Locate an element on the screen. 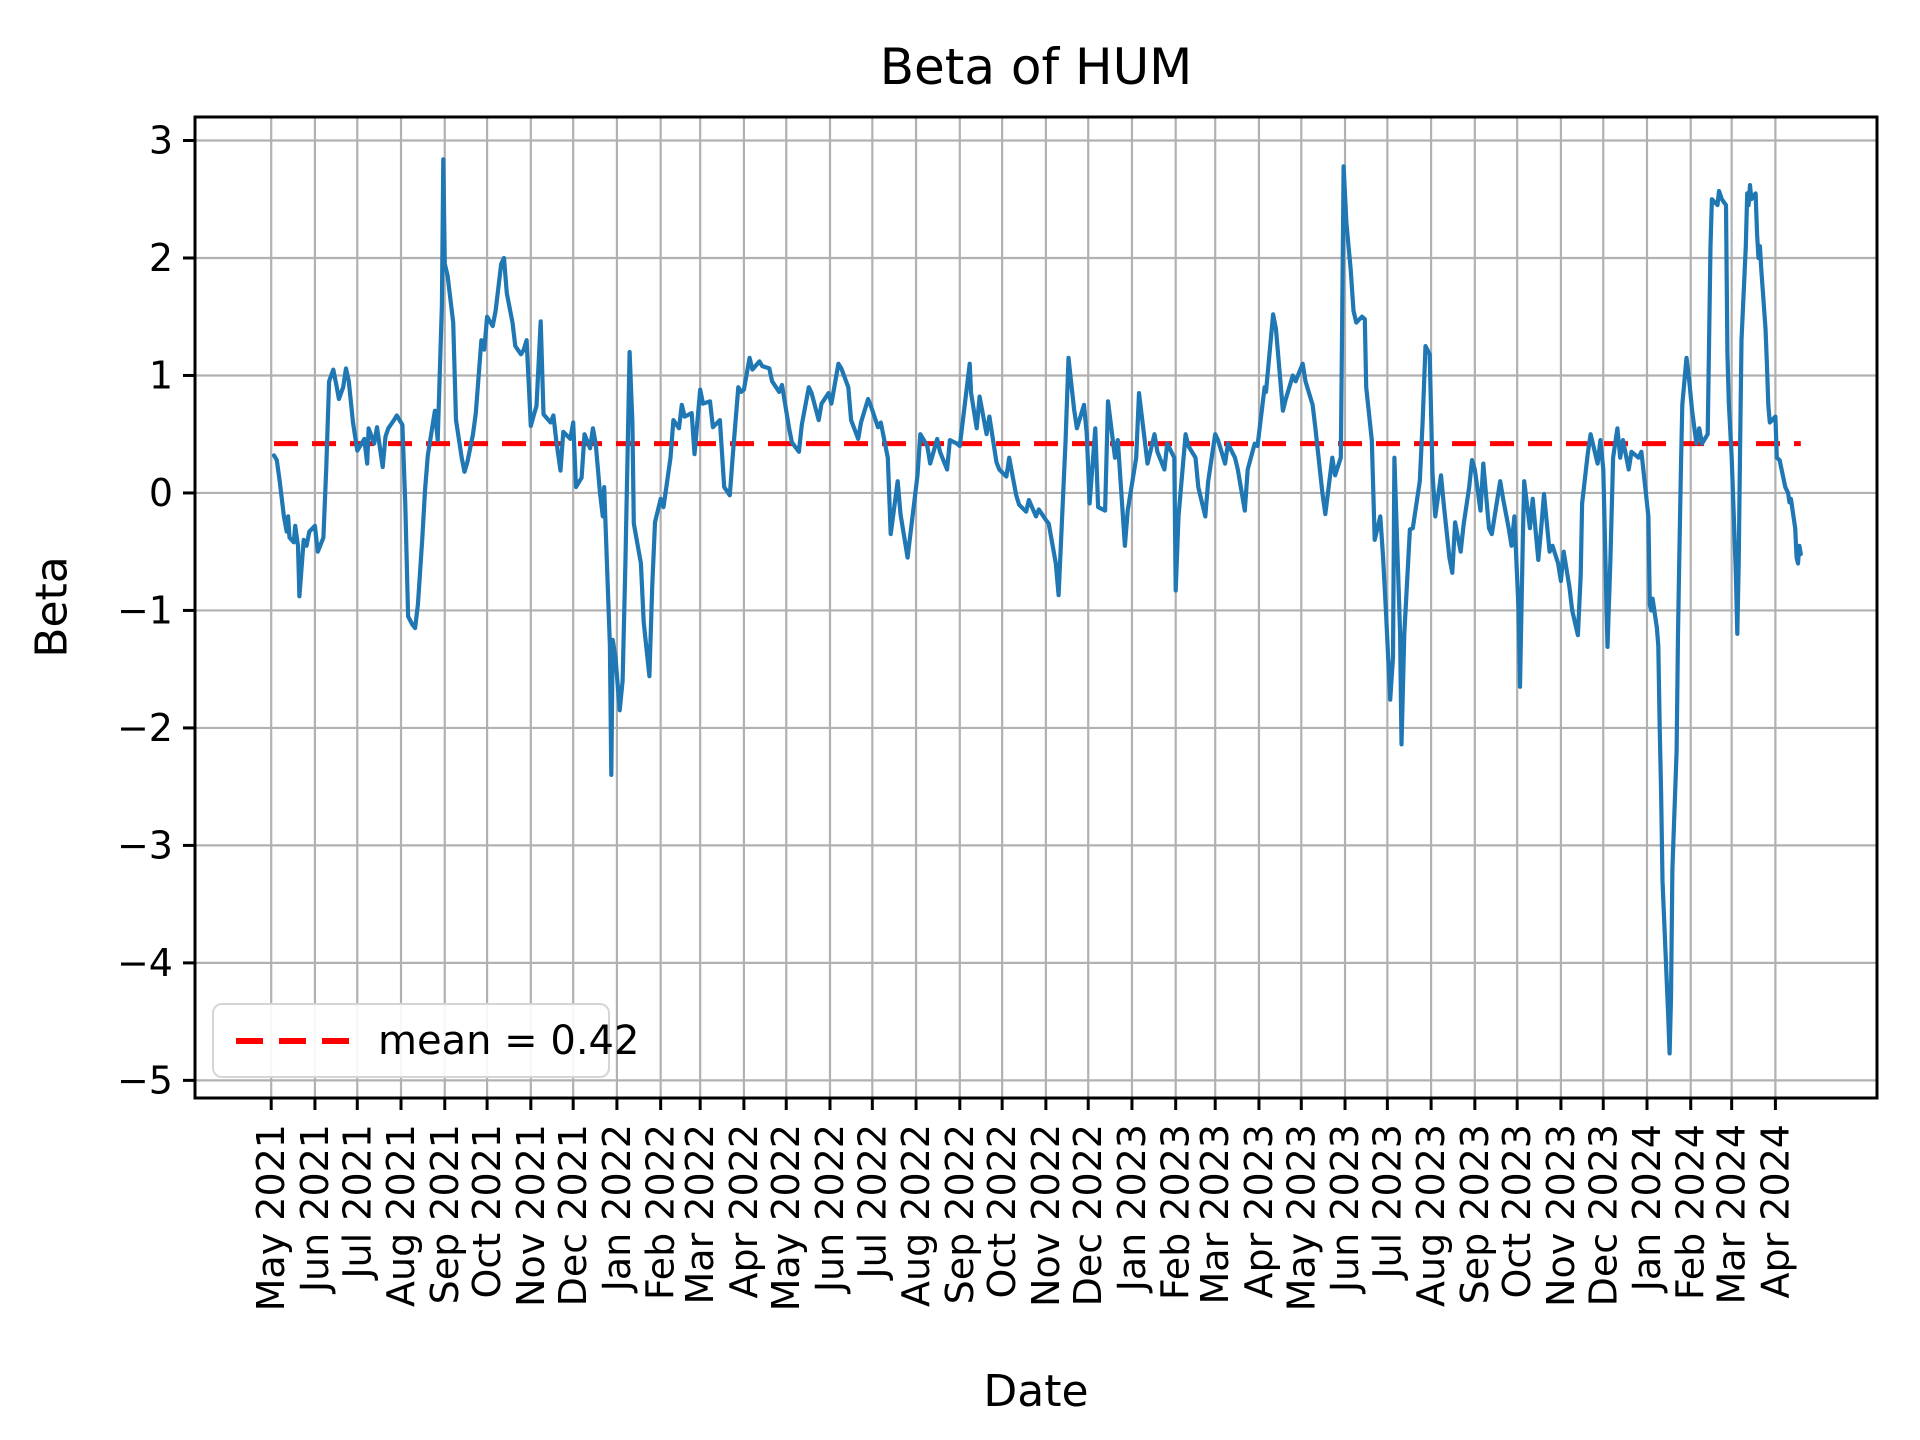 Image resolution: width=1920 pixels, height=1440 pixels. x-tick-label: Mar 2022 is located at coordinates (700, 1214).